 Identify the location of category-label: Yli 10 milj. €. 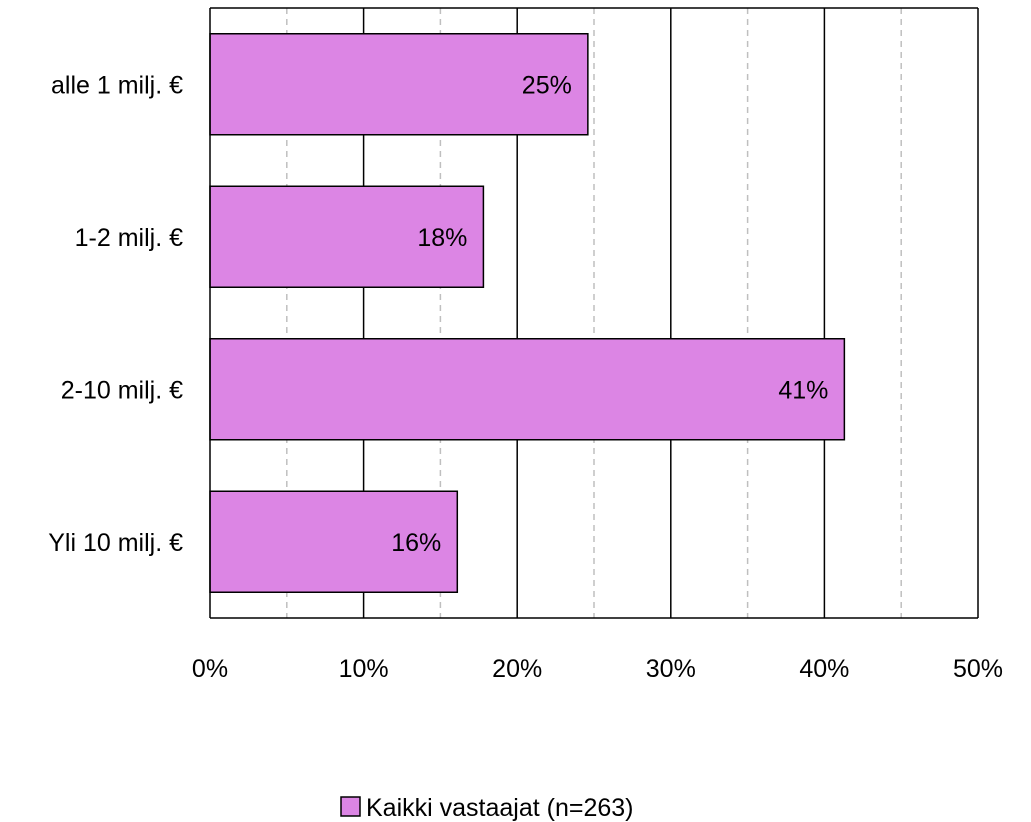
(115, 543).